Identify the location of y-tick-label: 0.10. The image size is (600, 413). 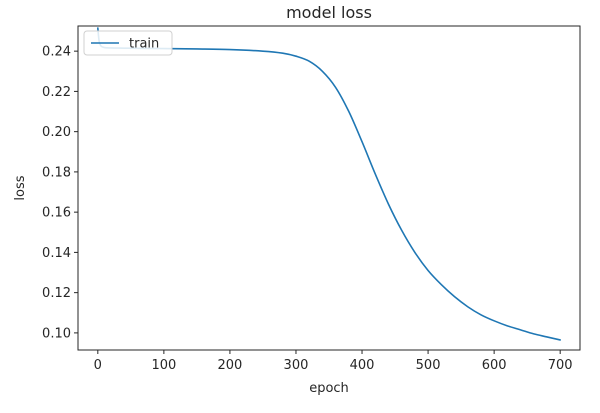
(56, 333).